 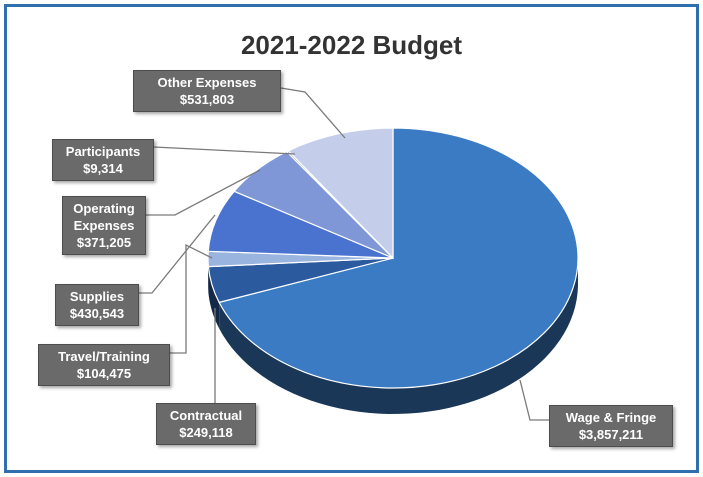 What do you see at coordinates (104, 208) in the screenshot?
I see `label-operating-line1: Operating` at bounding box center [104, 208].